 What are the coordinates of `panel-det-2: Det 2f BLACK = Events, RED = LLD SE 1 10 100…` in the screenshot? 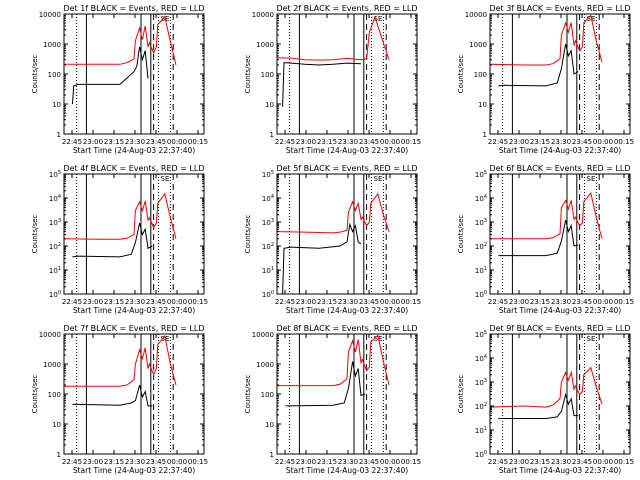 It's located at (332, 79).